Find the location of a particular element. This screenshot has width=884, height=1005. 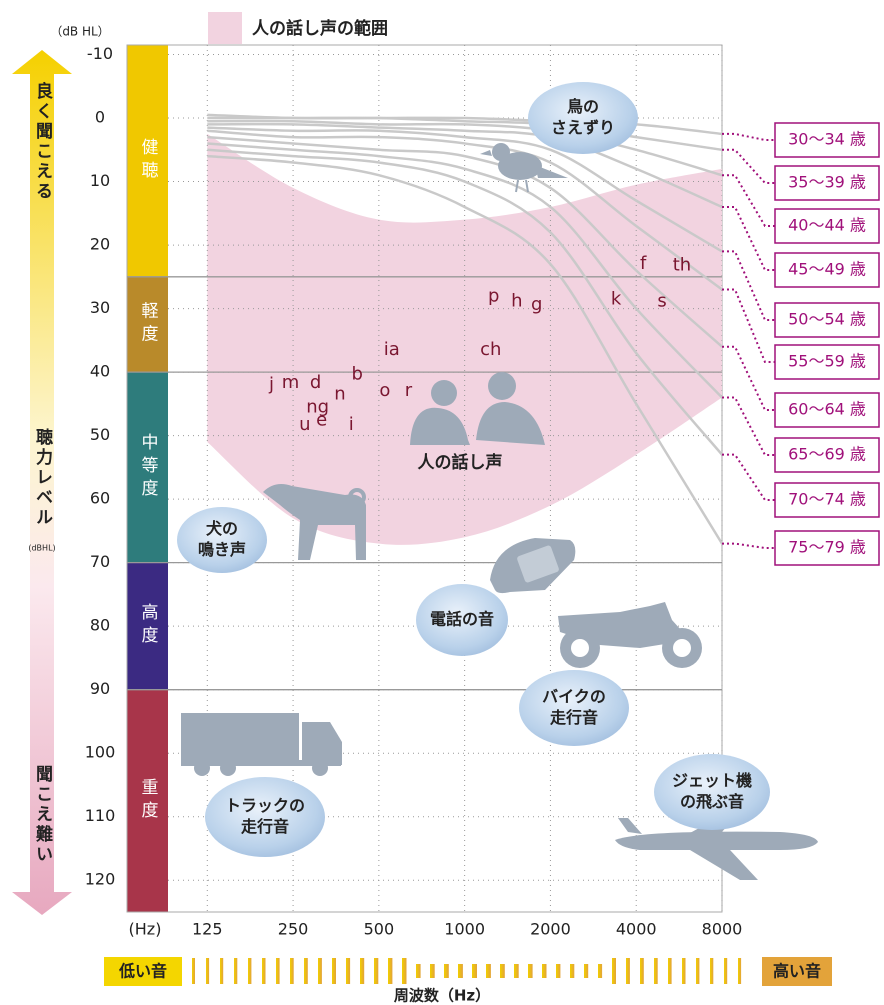

y-tick-label: 80 is located at coordinates (100, 625).